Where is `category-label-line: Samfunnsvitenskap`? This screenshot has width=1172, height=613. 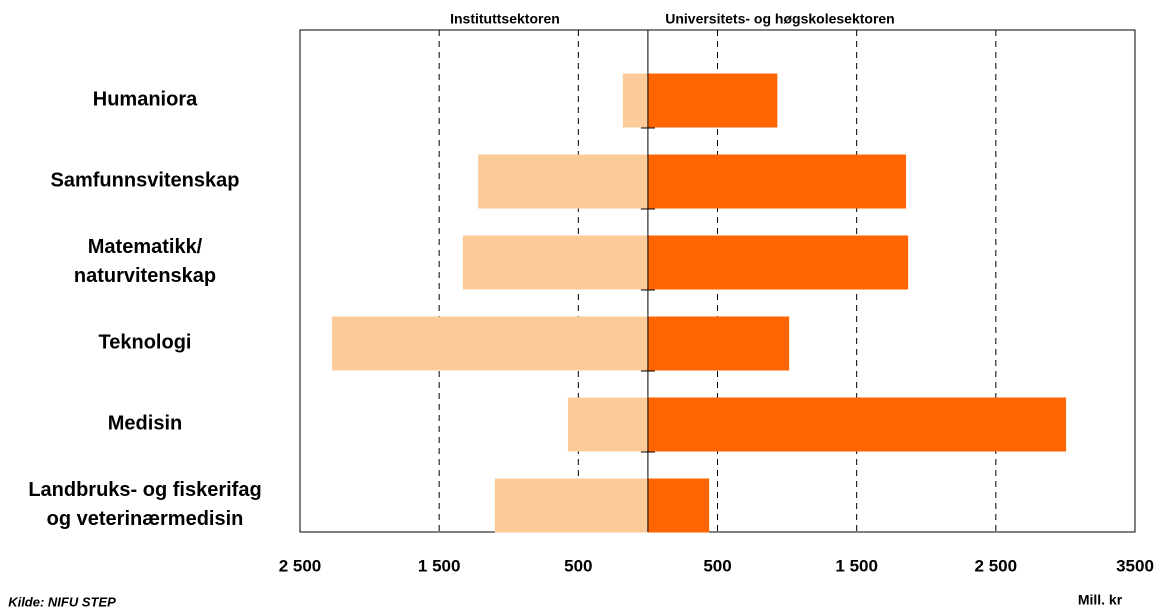 category-label-line: Samfunnsvitenskap is located at coordinates (145, 181).